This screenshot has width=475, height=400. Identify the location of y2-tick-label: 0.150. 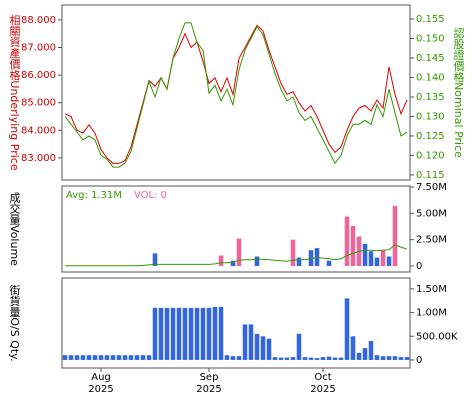
(430, 39).